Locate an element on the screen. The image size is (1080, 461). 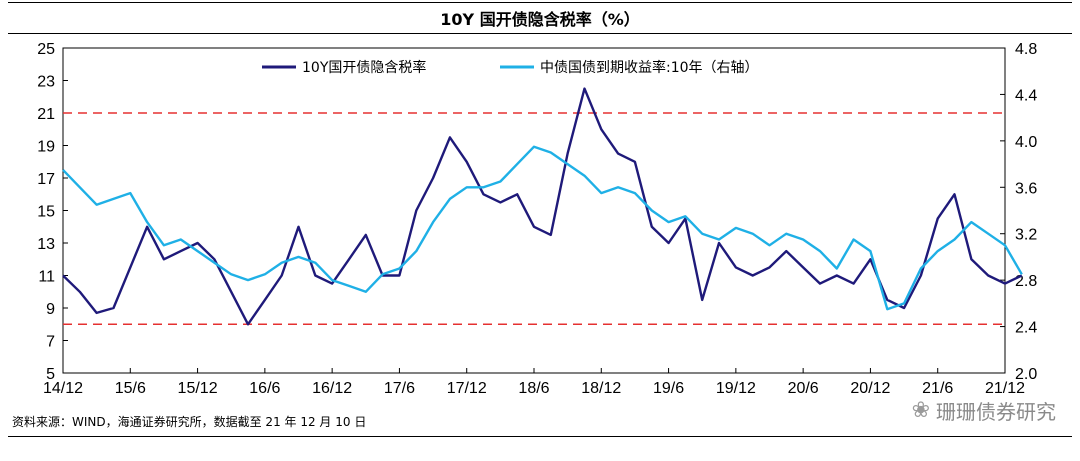
y-right-tick-label: 2.4 is located at coordinates (1026, 328).